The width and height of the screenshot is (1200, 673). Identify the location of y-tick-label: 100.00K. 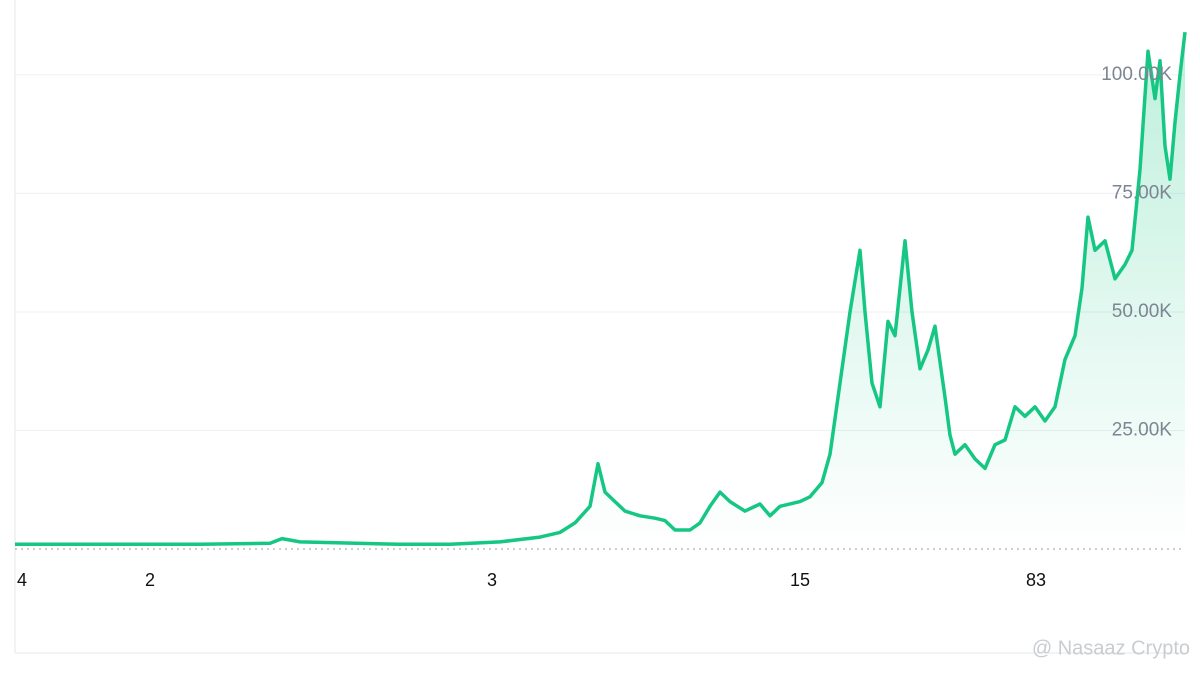
(1136, 74).